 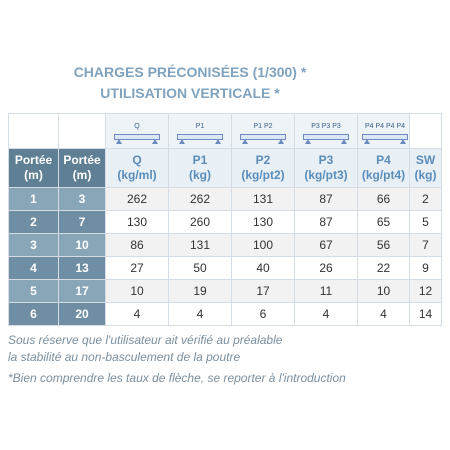 I want to click on icon-cell: P1, so click(x=200, y=131).